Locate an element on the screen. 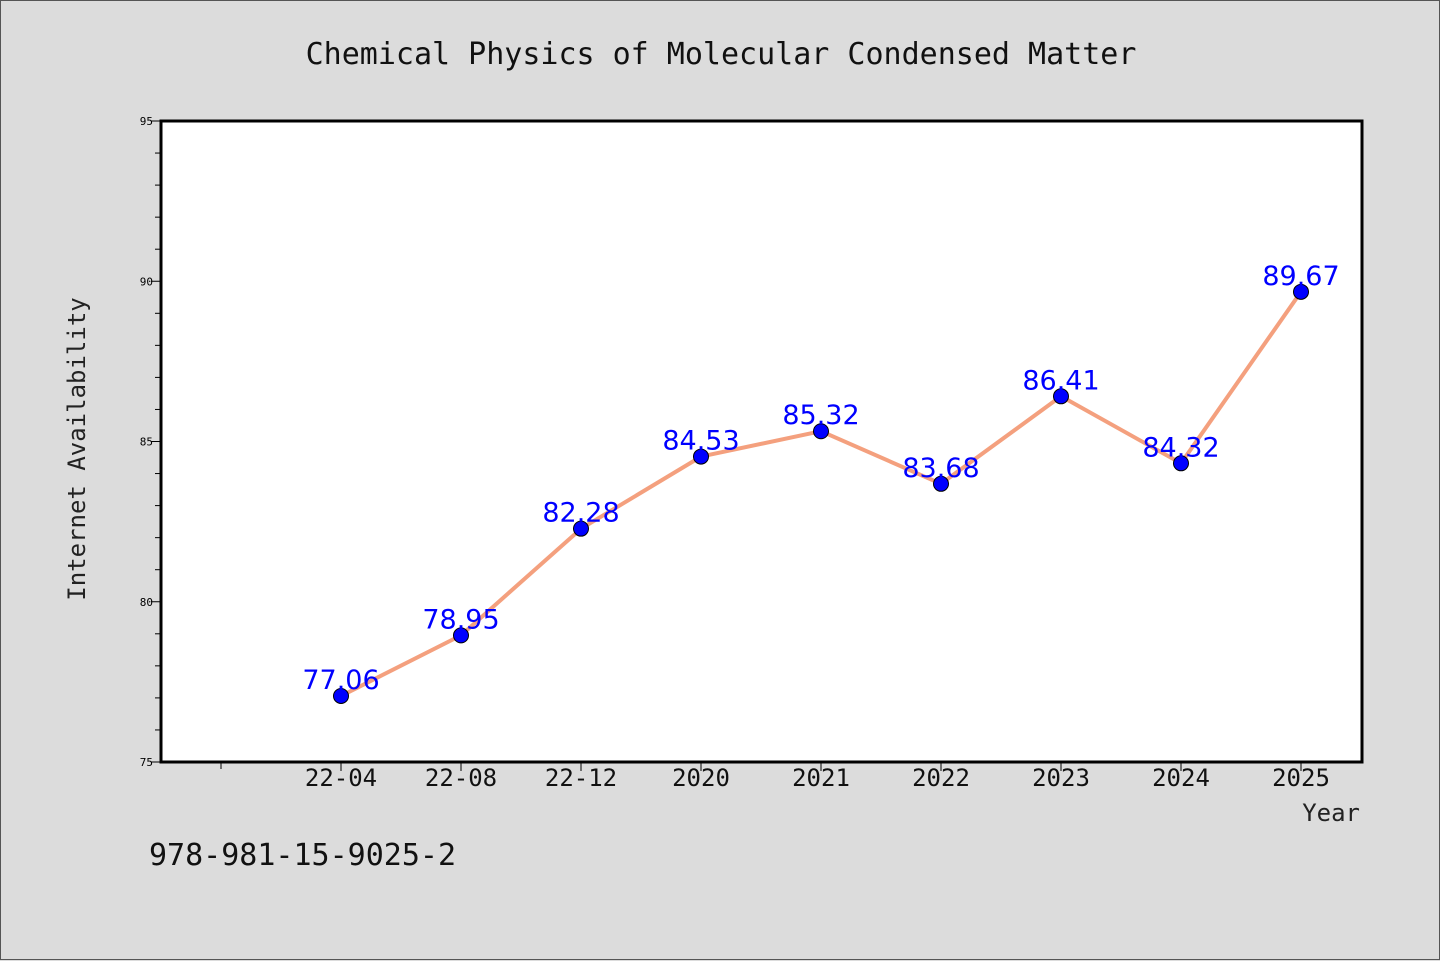 This screenshot has height=961, width=1440. x-tick-label: 2020 is located at coordinates (701, 778).